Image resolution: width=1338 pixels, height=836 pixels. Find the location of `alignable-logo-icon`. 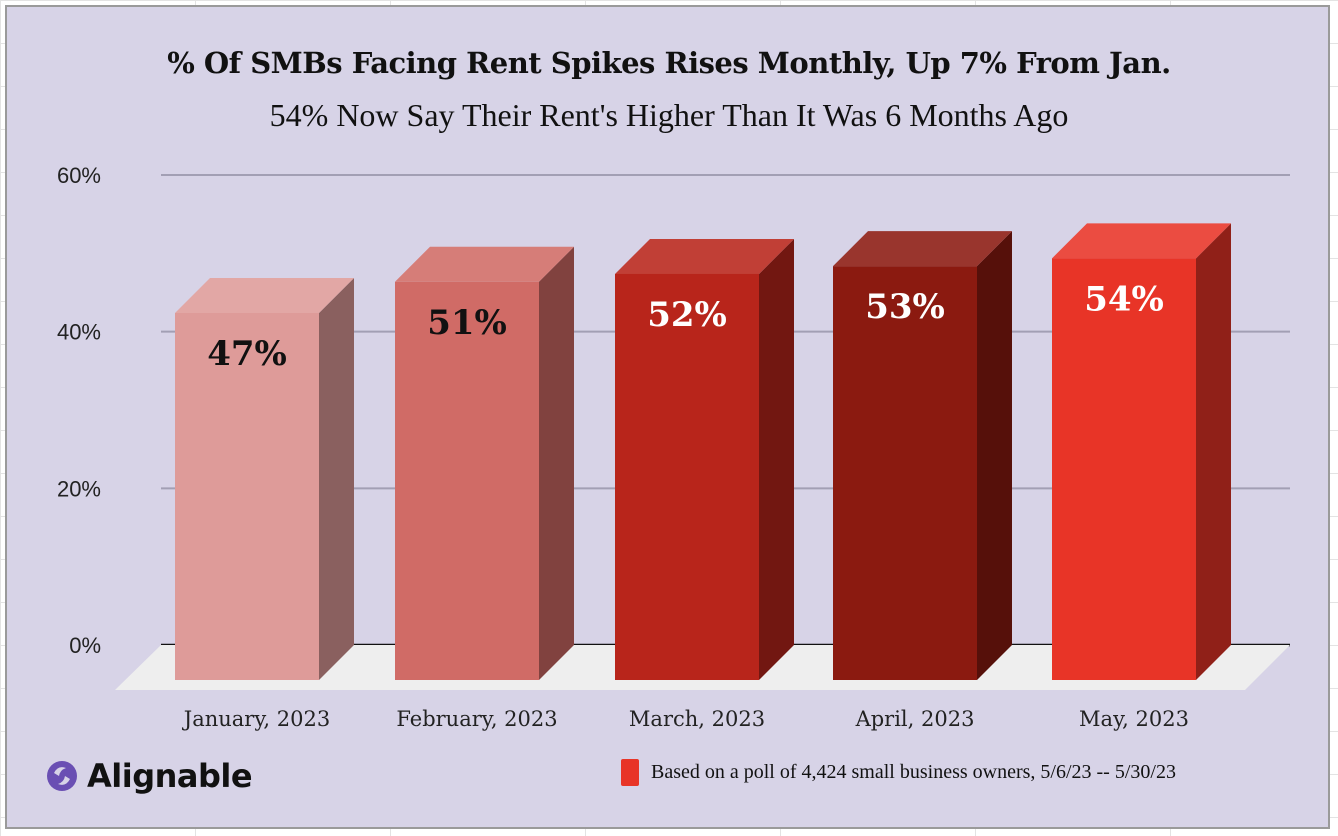

alignable-logo-icon is located at coordinates (62, 776).